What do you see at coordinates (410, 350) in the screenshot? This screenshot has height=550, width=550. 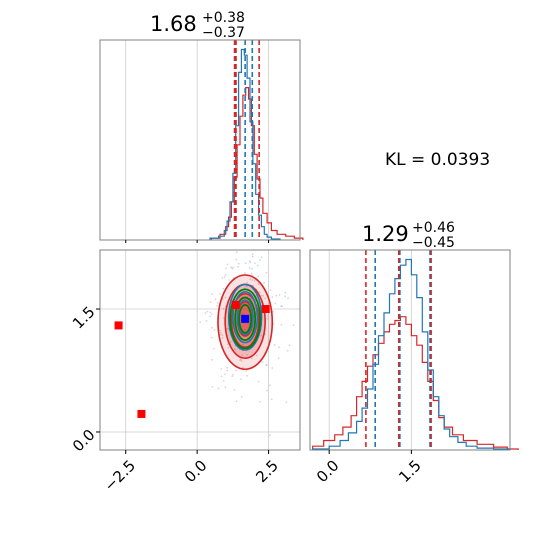 I see `hist2-frame` at bounding box center [410, 350].